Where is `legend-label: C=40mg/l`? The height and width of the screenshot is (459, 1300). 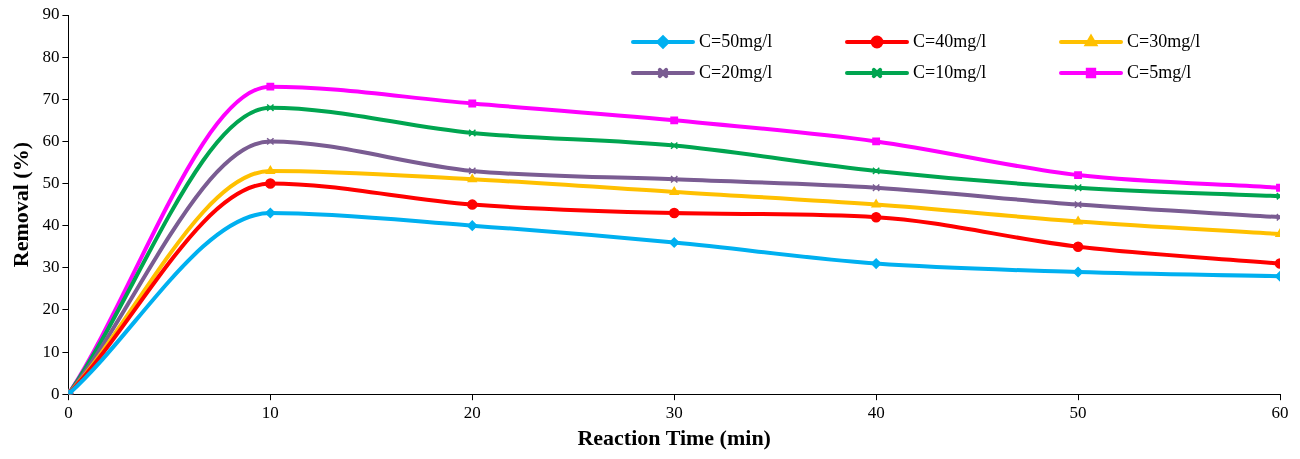
legend-label: C=40mg/l is located at coordinates (950, 40).